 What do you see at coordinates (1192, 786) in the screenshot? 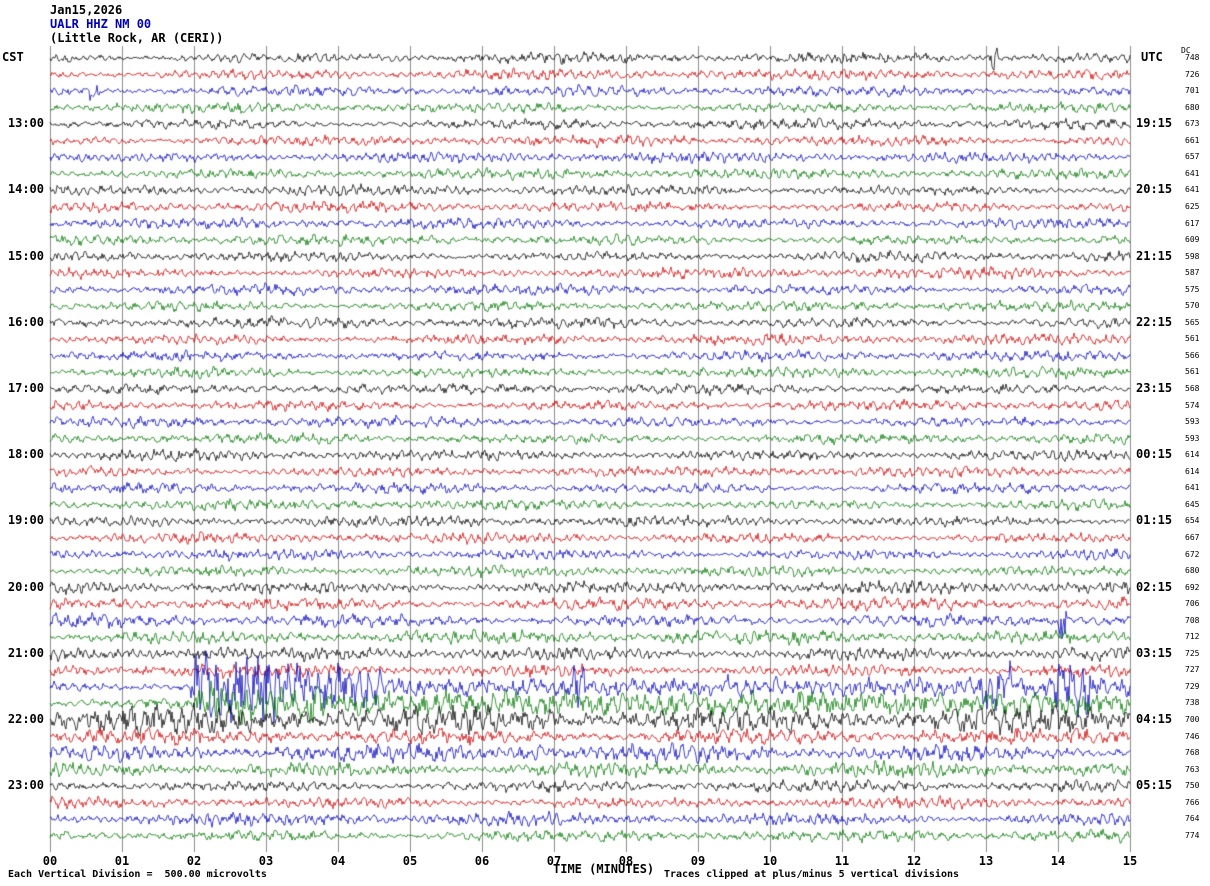
I see `dc-value: 750` at bounding box center [1192, 786].